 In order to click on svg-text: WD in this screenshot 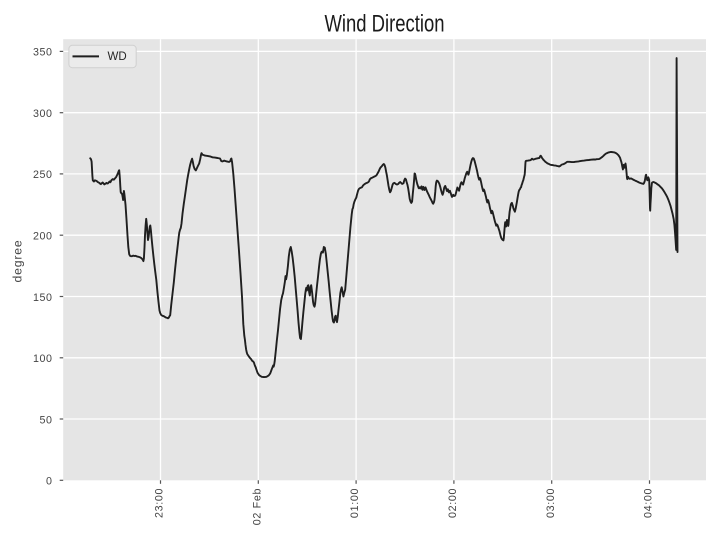, I will do `click(117, 57)`.